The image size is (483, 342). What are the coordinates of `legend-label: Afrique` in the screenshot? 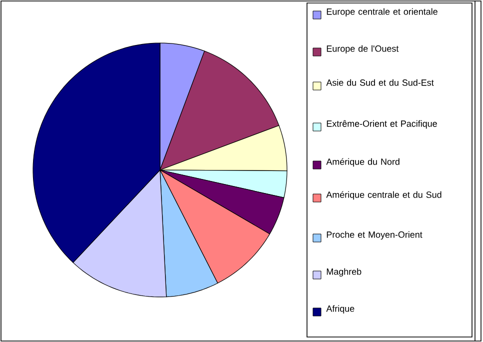 It's located at (340, 309).